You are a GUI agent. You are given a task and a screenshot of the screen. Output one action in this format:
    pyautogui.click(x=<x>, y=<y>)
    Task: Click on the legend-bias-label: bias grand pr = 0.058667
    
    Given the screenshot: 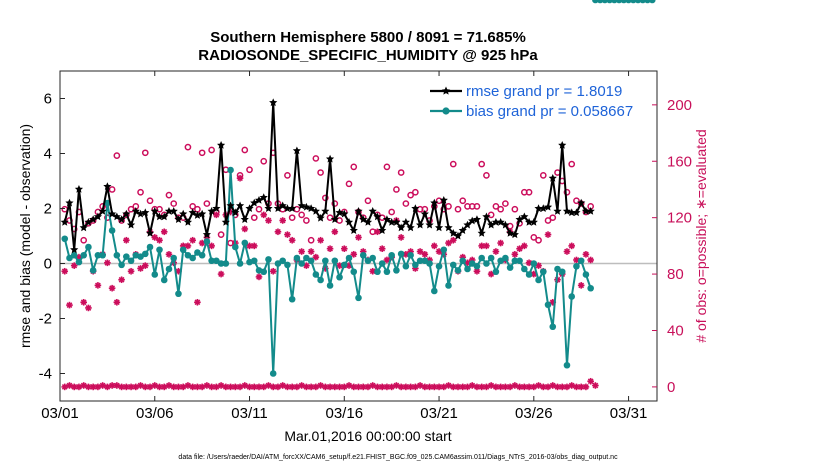 What is the action you would take?
    pyautogui.click(x=549, y=111)
    